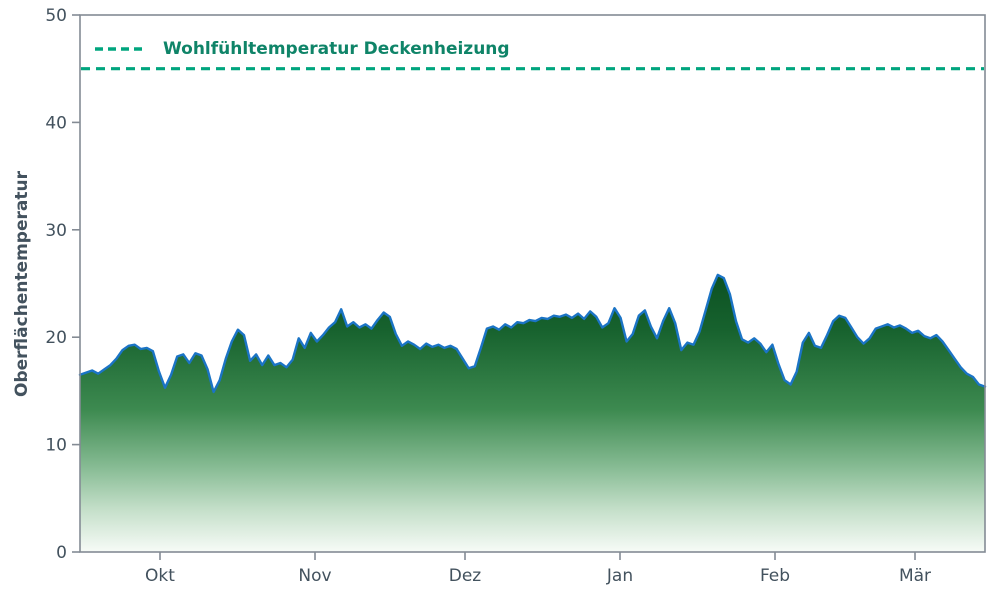 Image resolution: width=1000 pixels, height=600 pixels. I want to click on y-tick-label: 0, so click(61, 553).